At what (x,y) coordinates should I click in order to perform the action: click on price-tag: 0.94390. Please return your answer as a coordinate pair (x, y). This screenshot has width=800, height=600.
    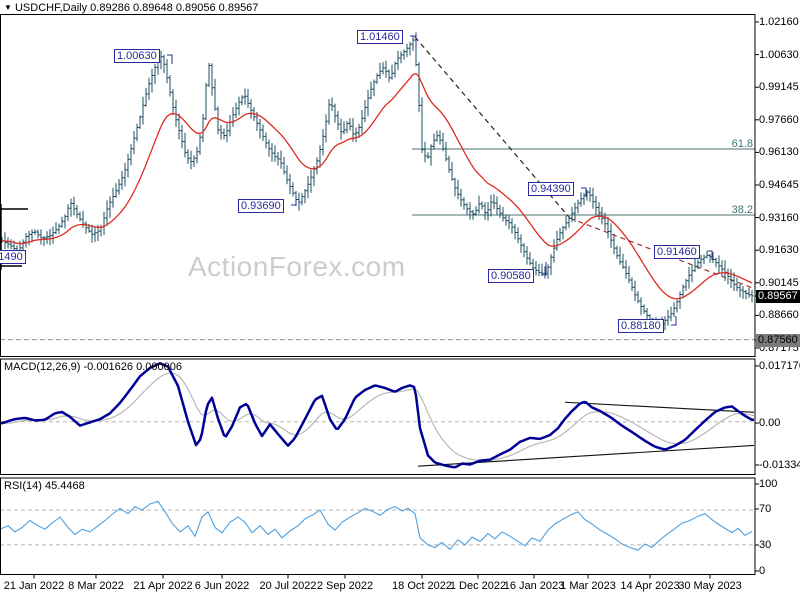
    Looking at the image, I should click on (551, 189).